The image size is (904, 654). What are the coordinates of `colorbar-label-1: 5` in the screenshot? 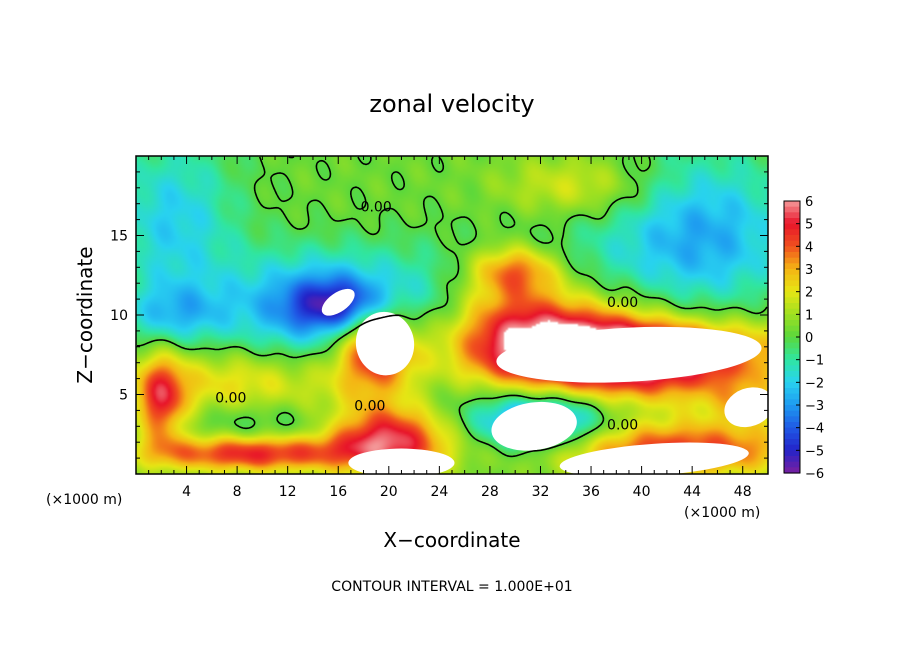 It's located at (809, 225).